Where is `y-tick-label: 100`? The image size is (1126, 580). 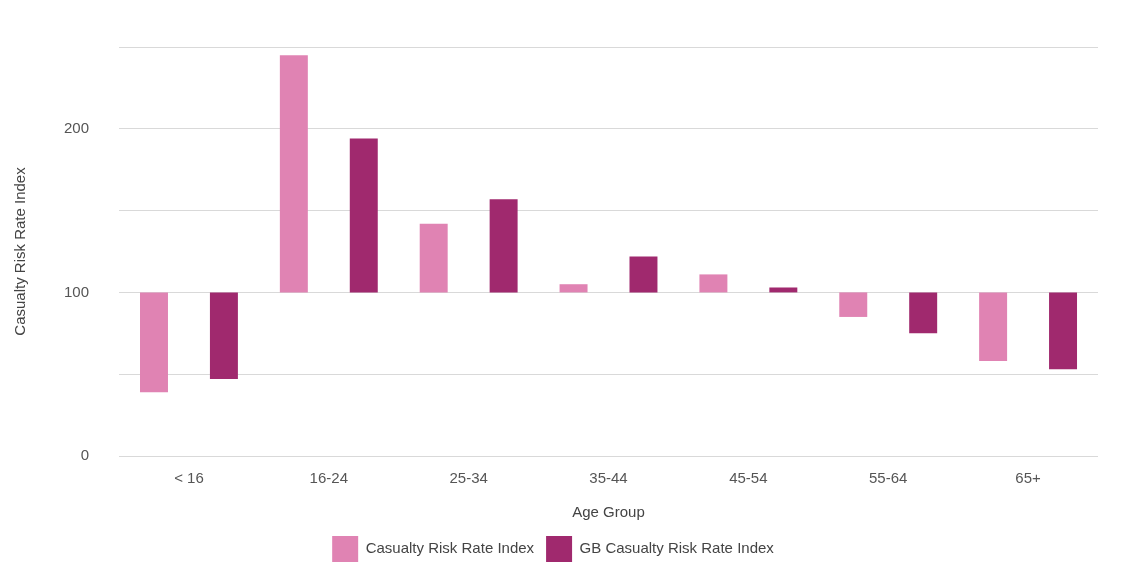
y-tick-label: 100 is located at coordinates (77, 291).